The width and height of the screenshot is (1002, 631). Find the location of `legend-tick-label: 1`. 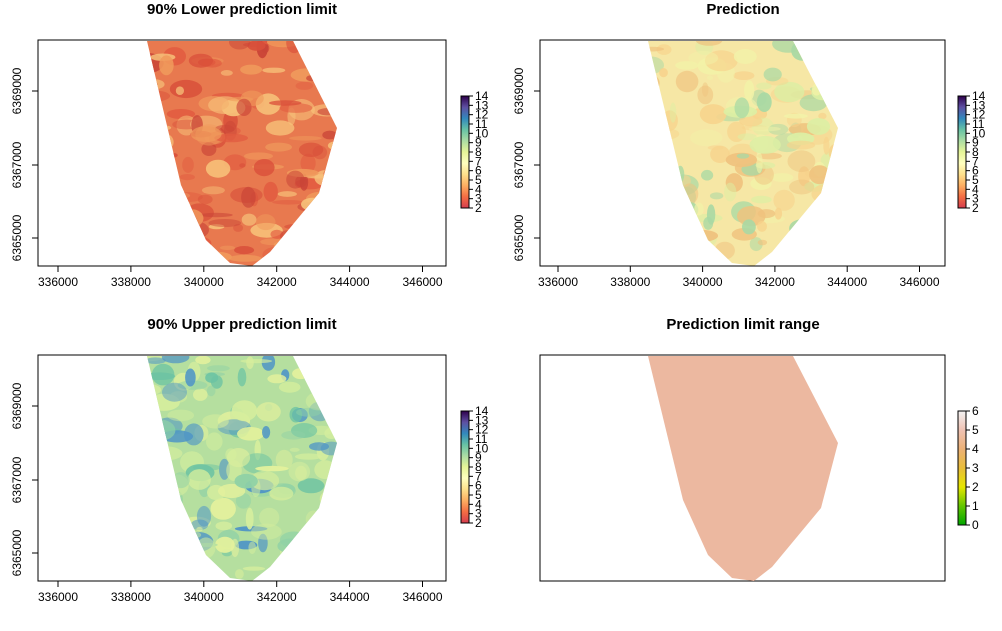

legend-tick-label: 1 is located at coordinates (975, 506).